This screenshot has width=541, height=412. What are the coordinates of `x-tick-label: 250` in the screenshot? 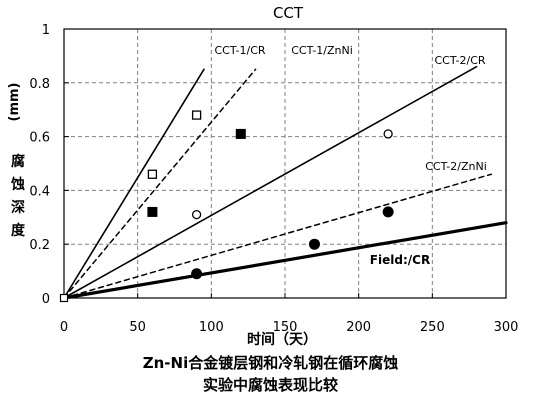 It's located at (432, 327).